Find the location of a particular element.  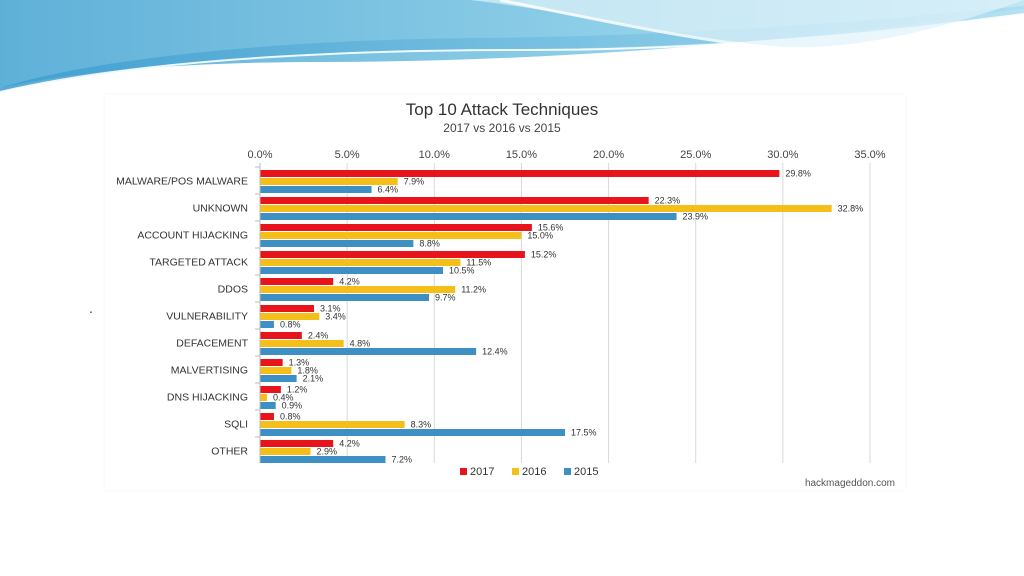

category-label: OTHER is located at coordinates (229, 452).